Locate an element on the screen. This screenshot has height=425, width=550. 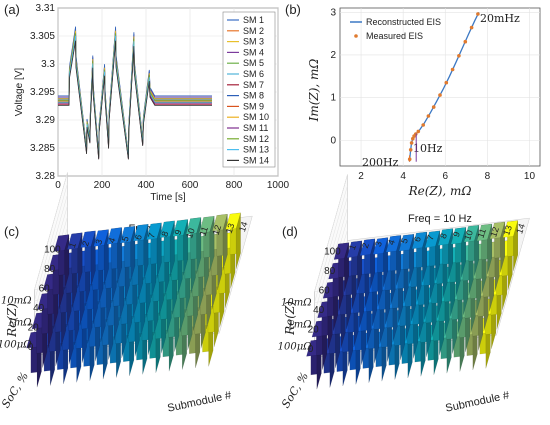
panel-d-title: Freq = 10 Hz is located at coordinates (440, 219).